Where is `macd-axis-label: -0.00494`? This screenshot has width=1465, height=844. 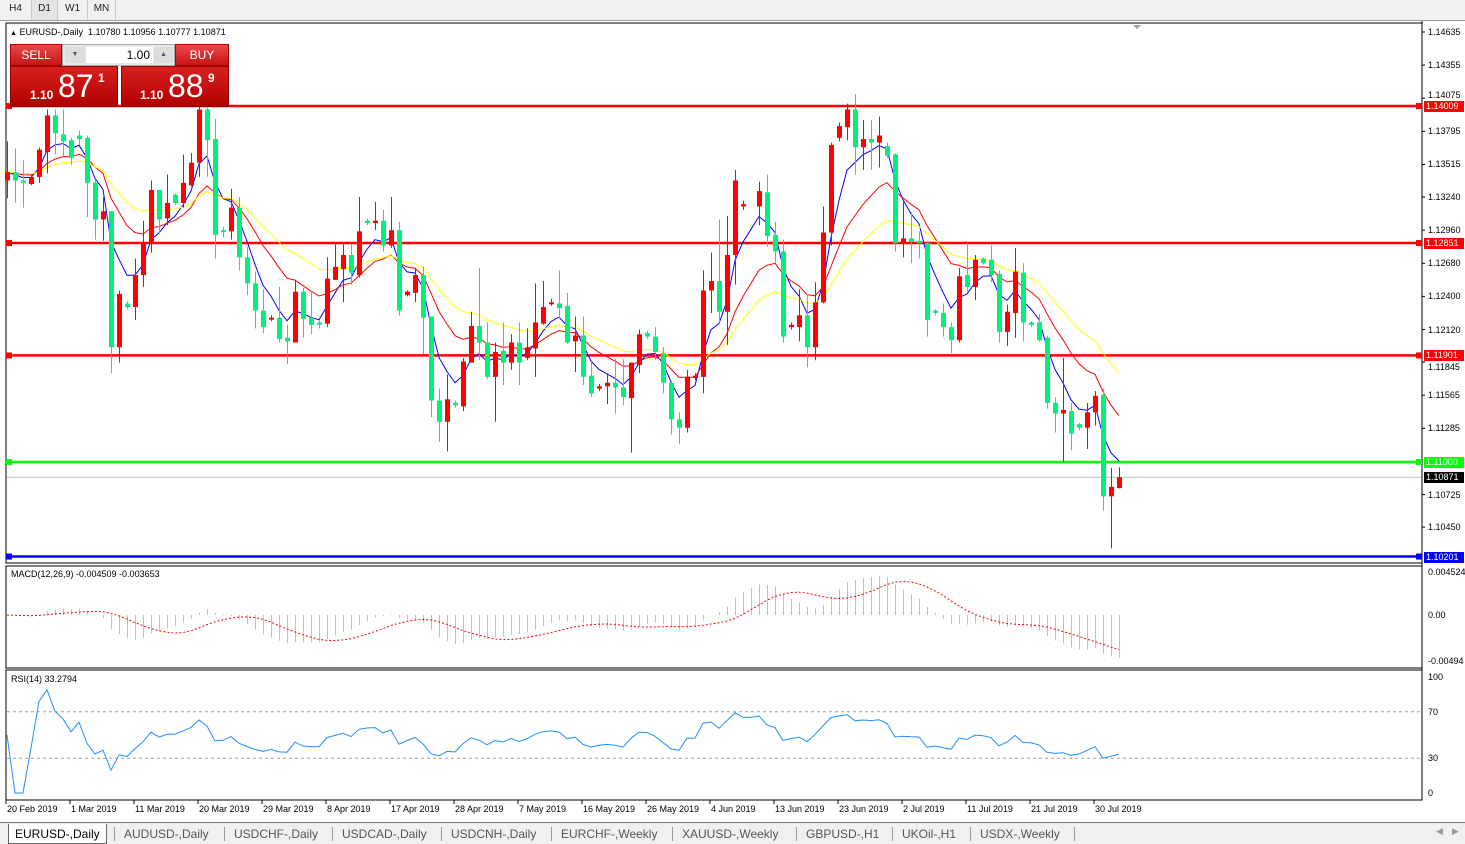 macd-axis-label: -0.00494 is located at coordinates (1446, 661).